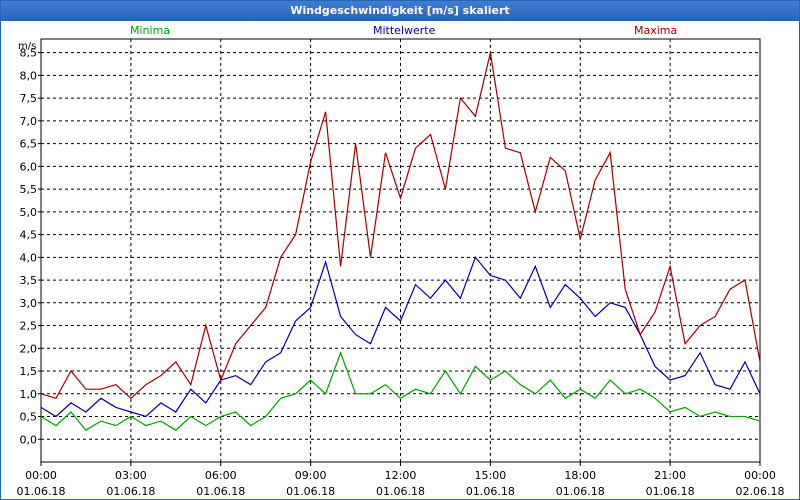 The height and width of the screenshot is (500, 800). Describe the element at coordinates (131, 475) in the screenshot. I see `x-tick-time-label: 03:00` at that location.